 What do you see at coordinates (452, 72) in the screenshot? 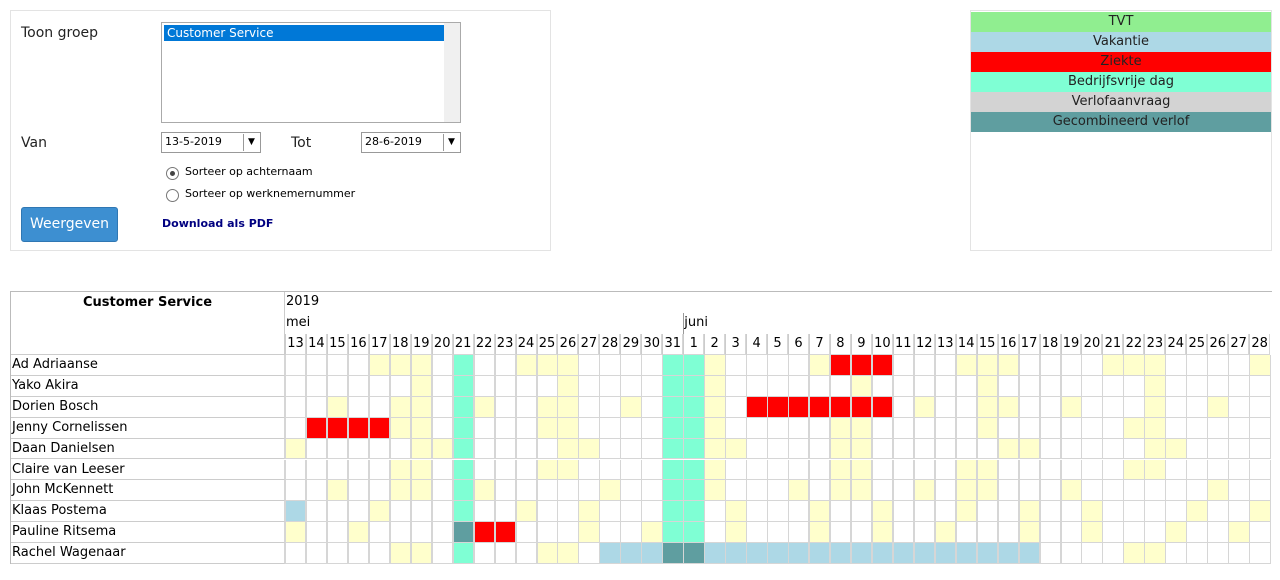
I see `scrollbar` at bounding box center [452, 72].